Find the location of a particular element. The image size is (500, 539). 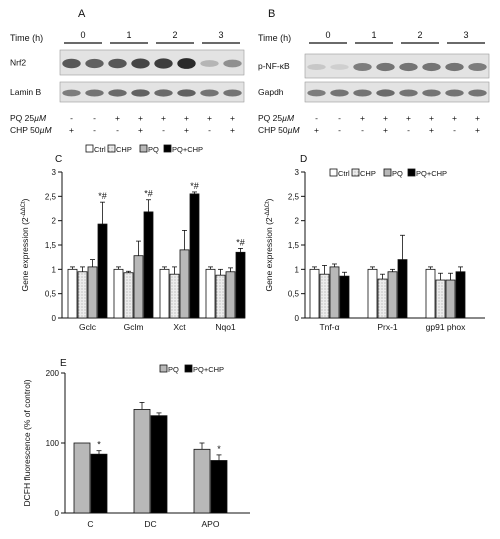

category-label: Gclm is located at coordinates (134, 327).